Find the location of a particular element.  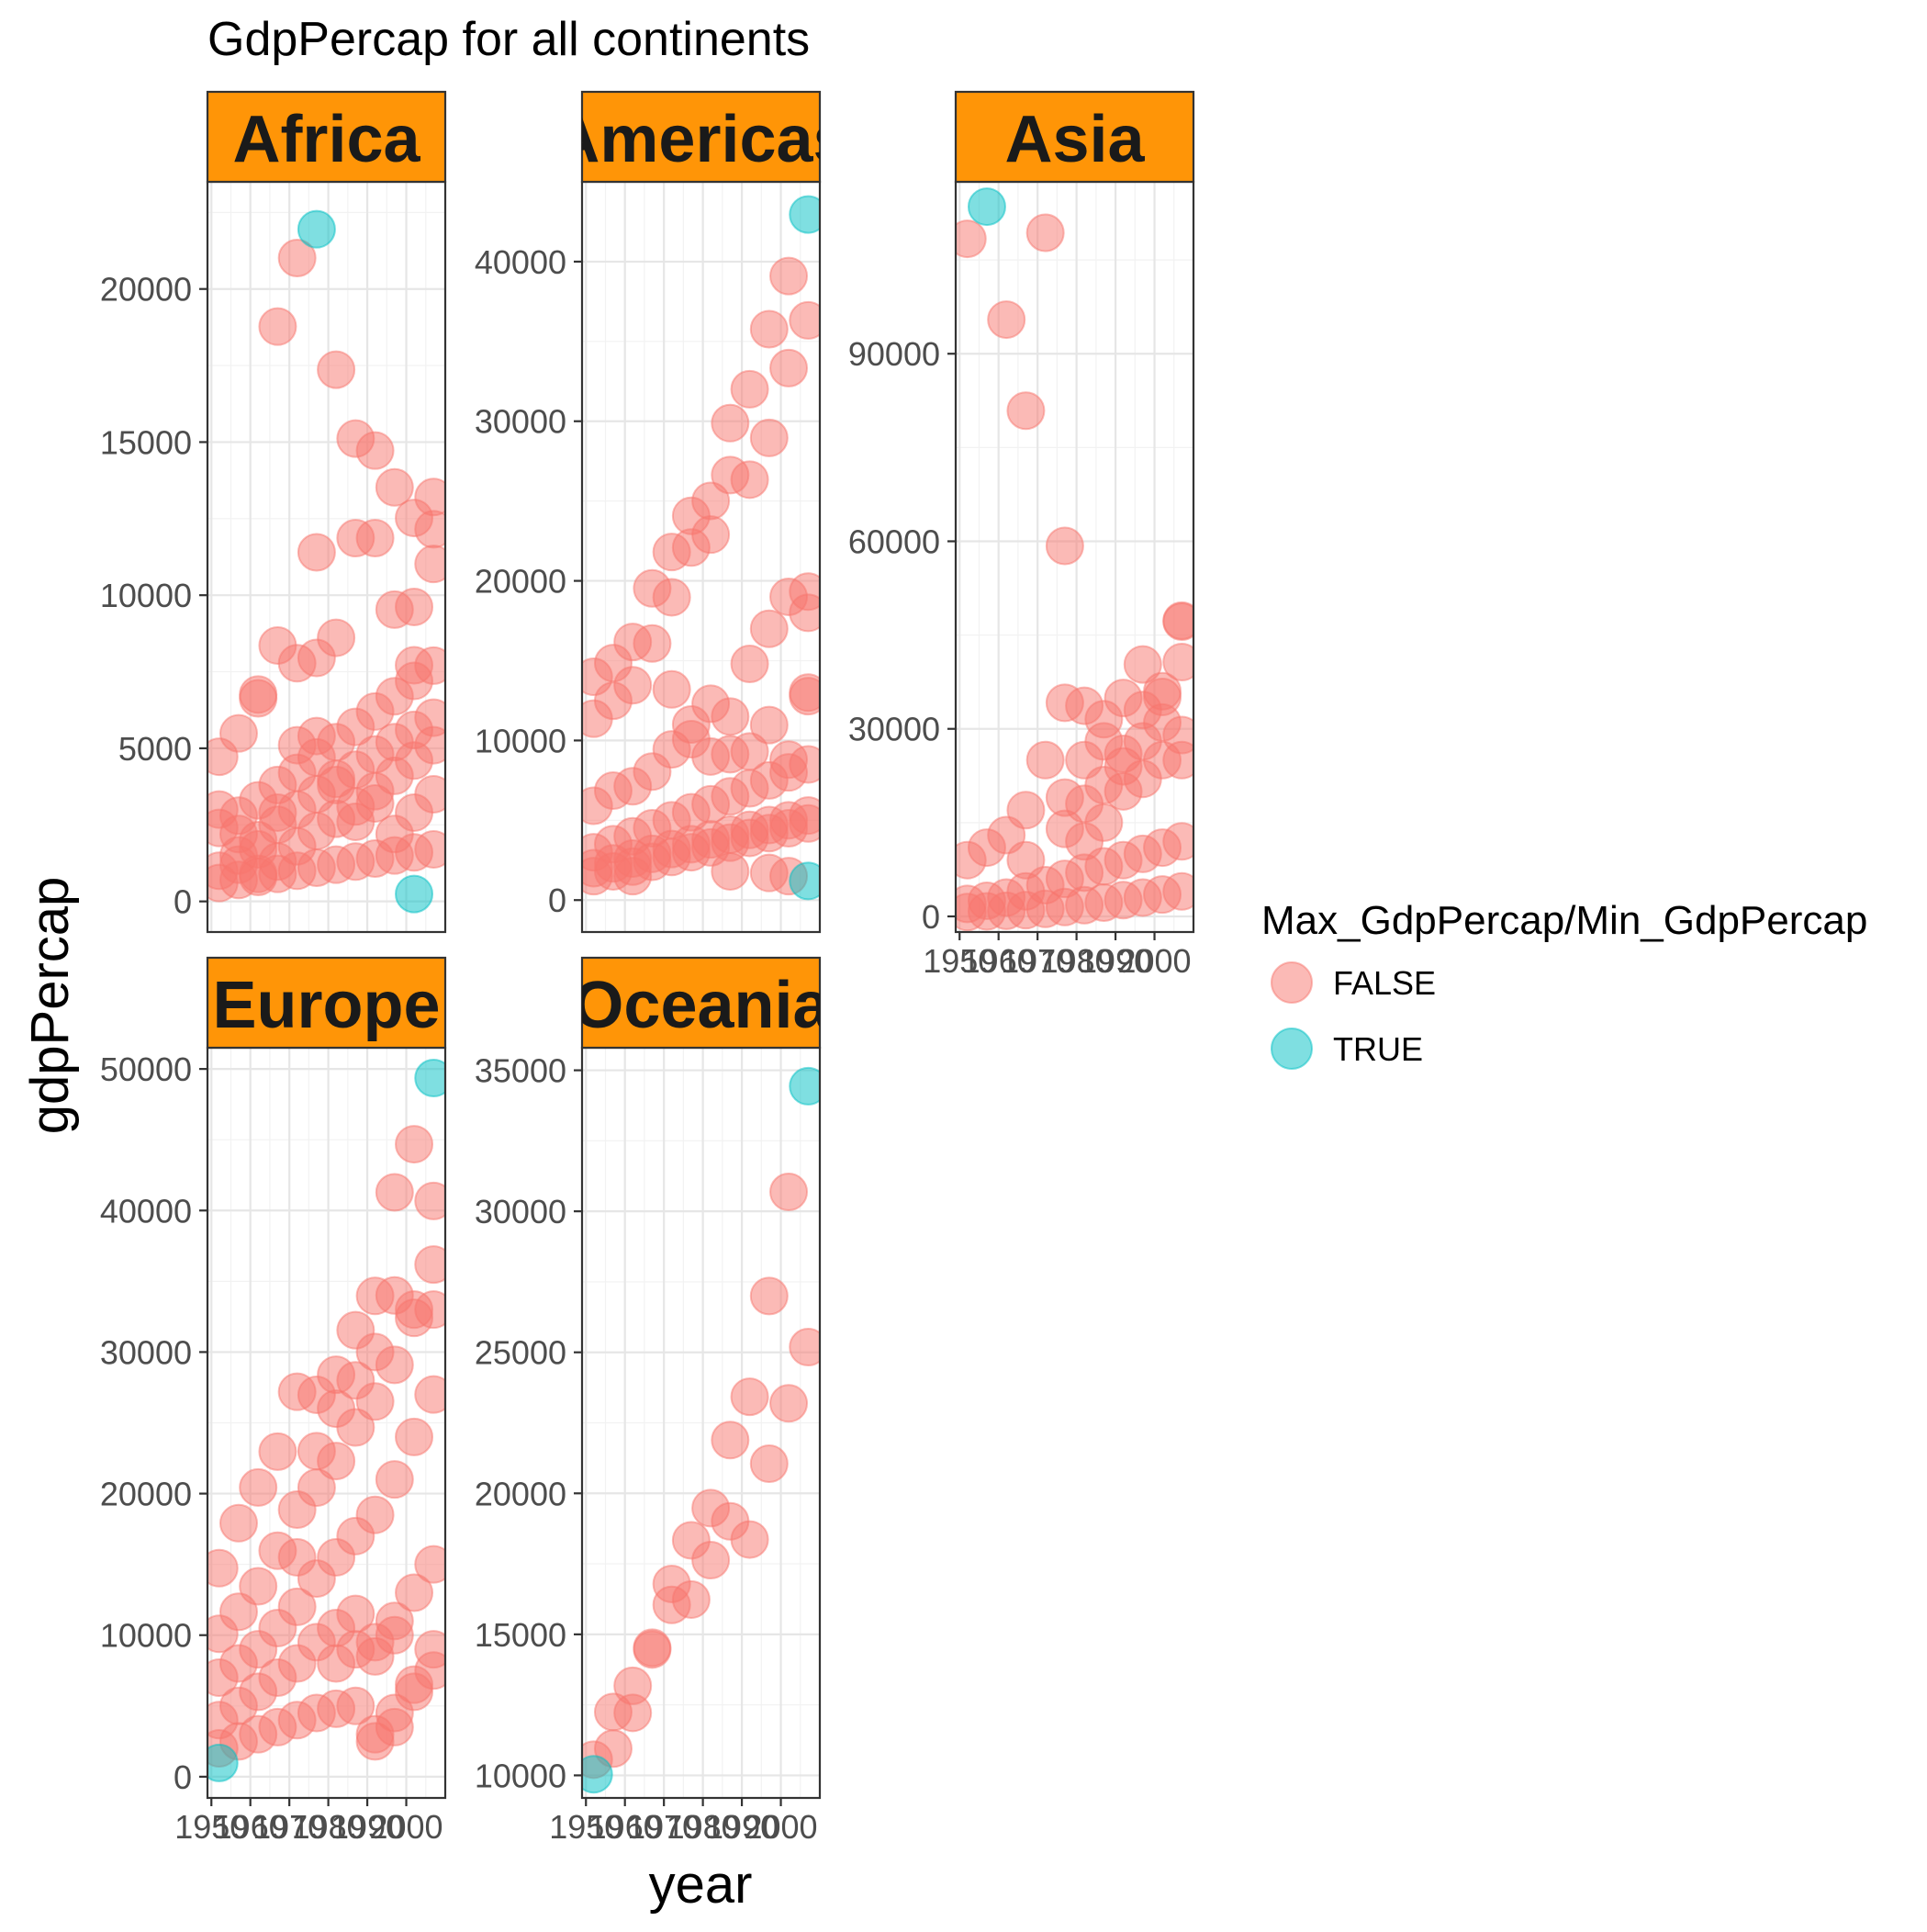

legend-entries: FALSE TRUE is located at coordinates (1353, 1015).